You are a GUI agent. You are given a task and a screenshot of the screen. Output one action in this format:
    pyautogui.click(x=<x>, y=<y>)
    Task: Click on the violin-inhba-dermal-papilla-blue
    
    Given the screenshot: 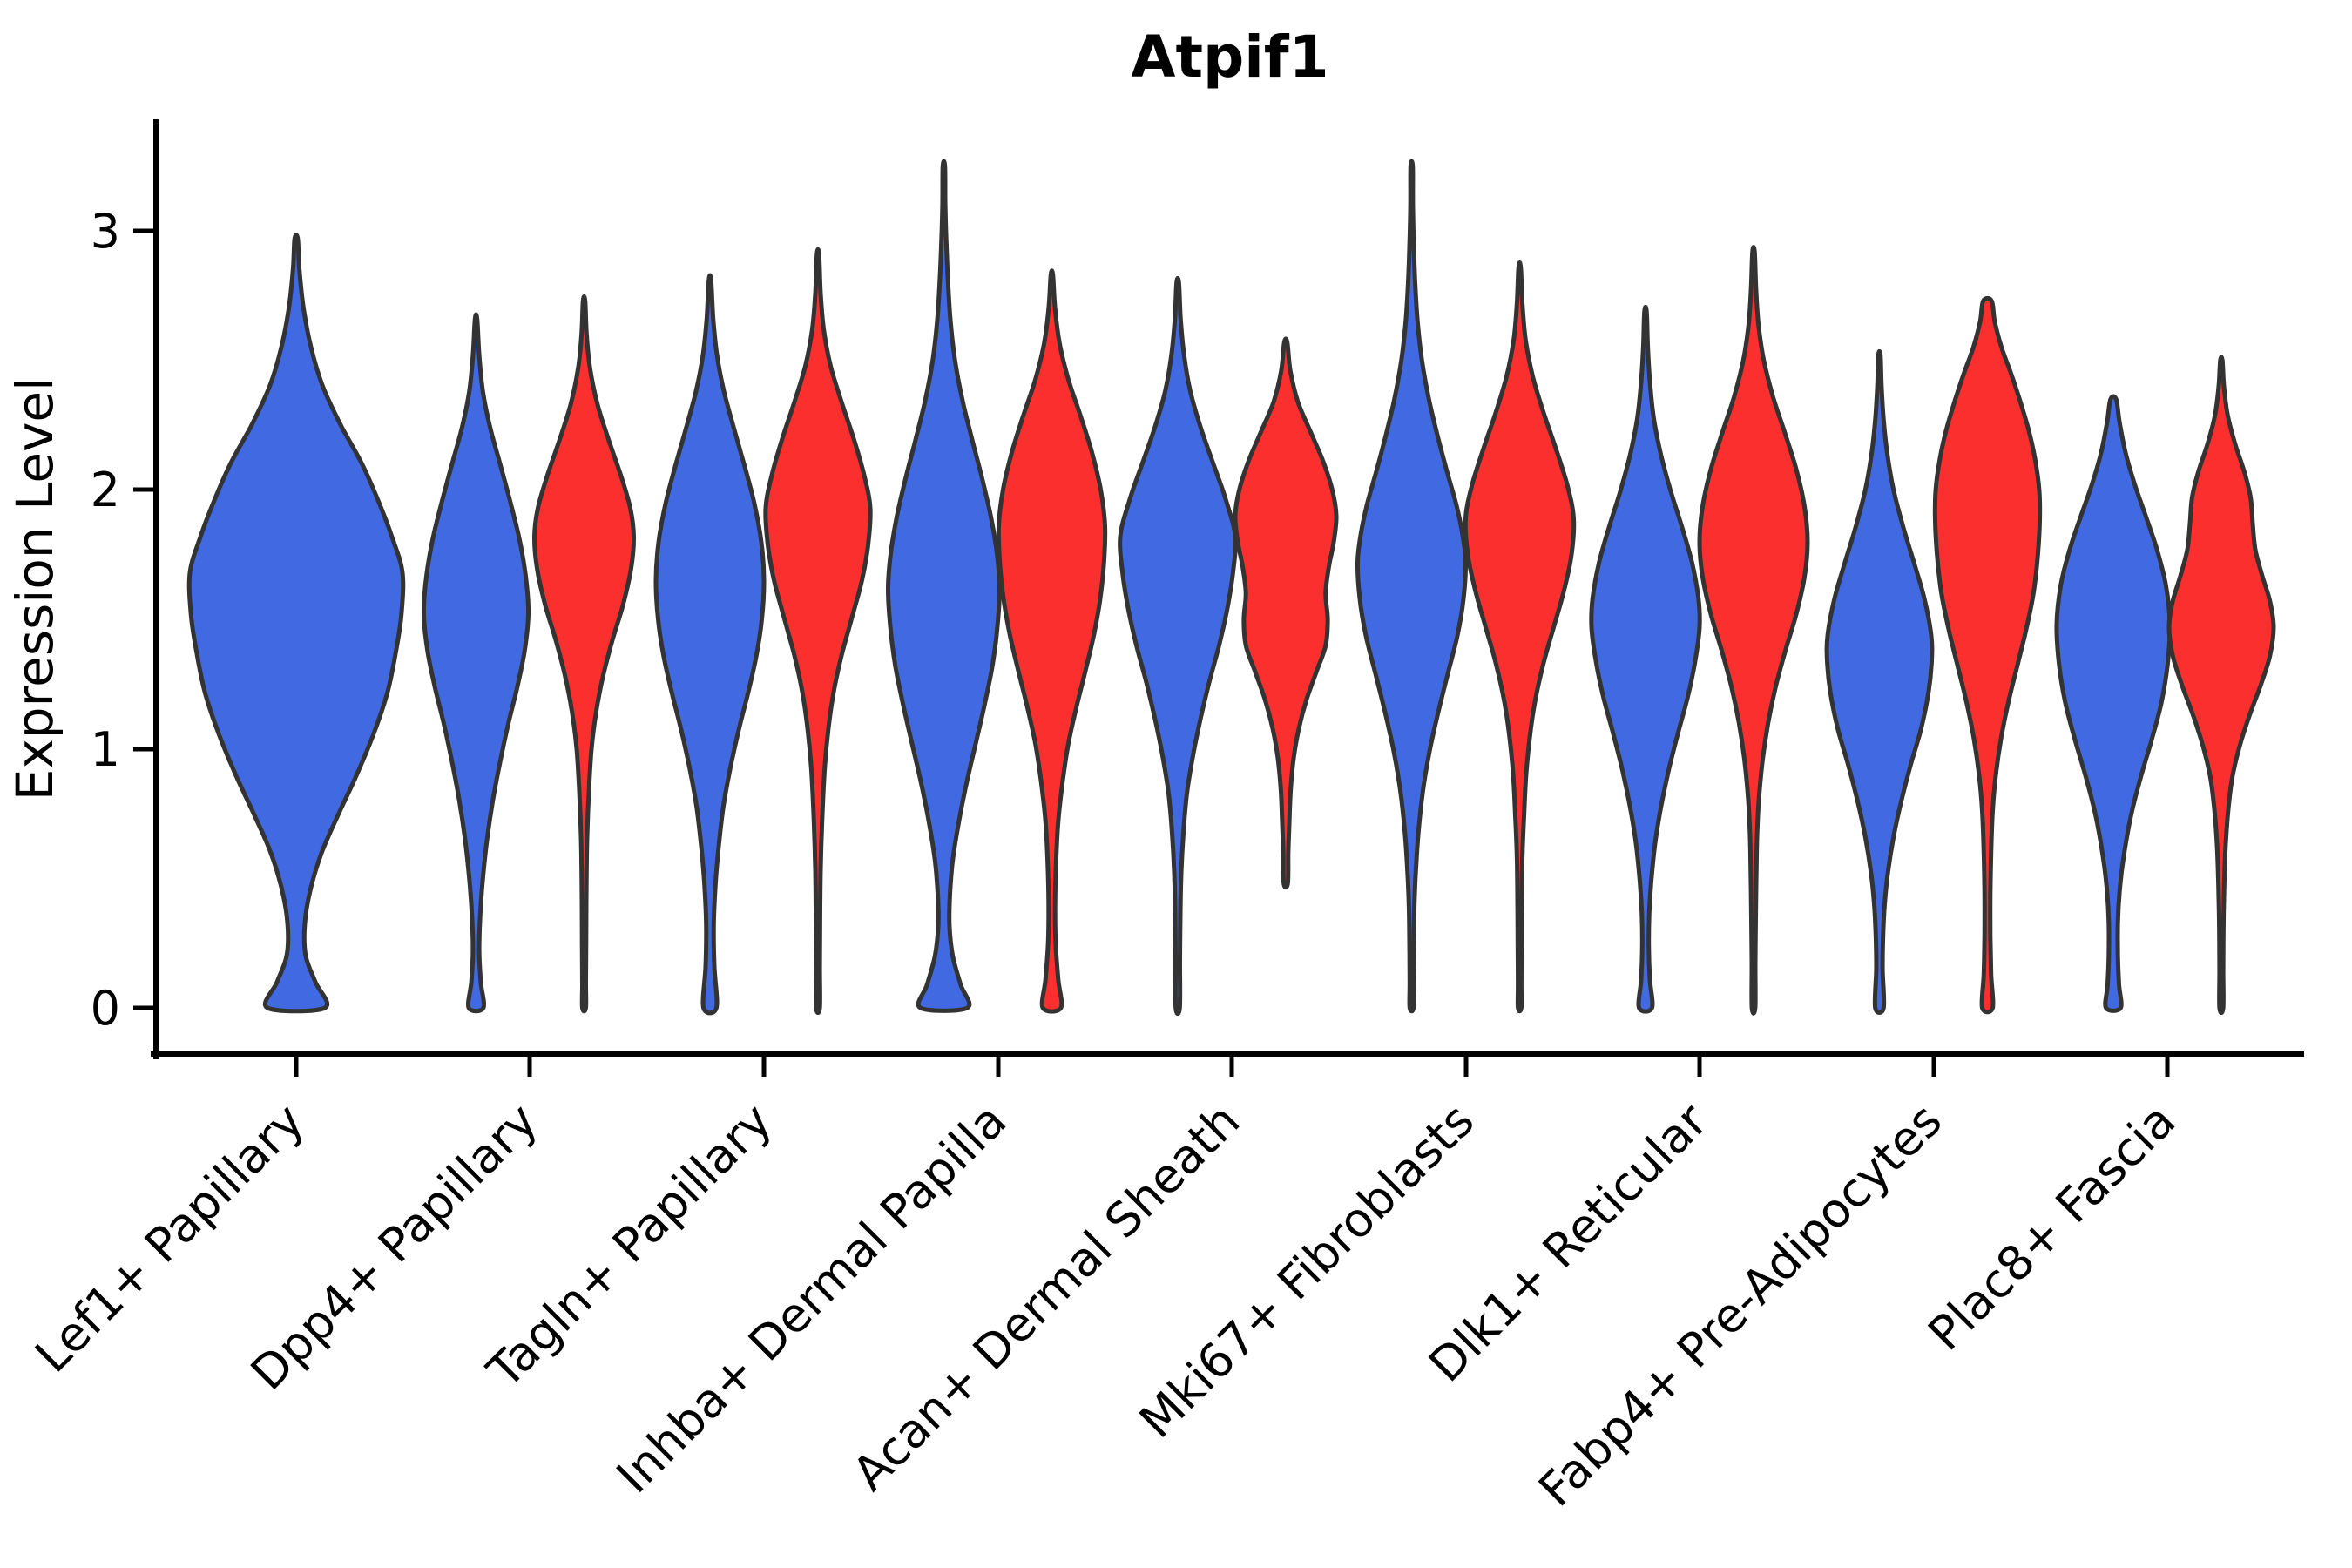 What is the action you would take?
    pyautogui.click(x=944, y=586)
    